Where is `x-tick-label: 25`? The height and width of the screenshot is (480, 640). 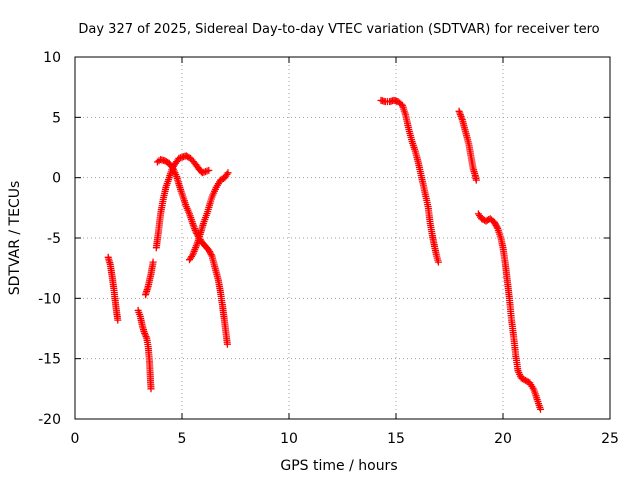 x-tick-label: 25 is located at coordinates (610, 439).